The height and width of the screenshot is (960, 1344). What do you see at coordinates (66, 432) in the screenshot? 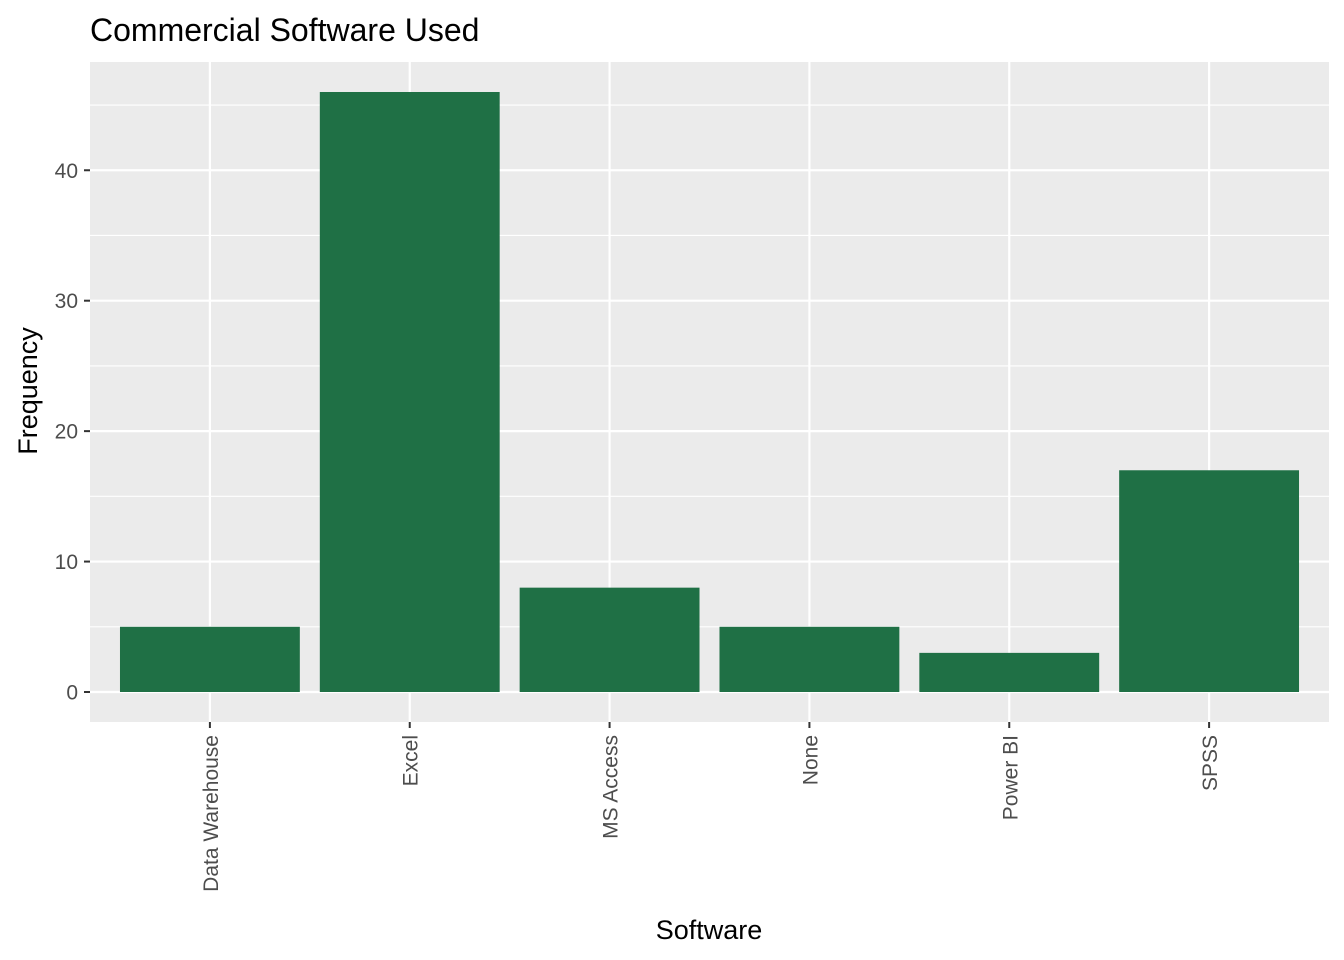
I see `y-tick-label: 20` at bounding box center [66, 432].